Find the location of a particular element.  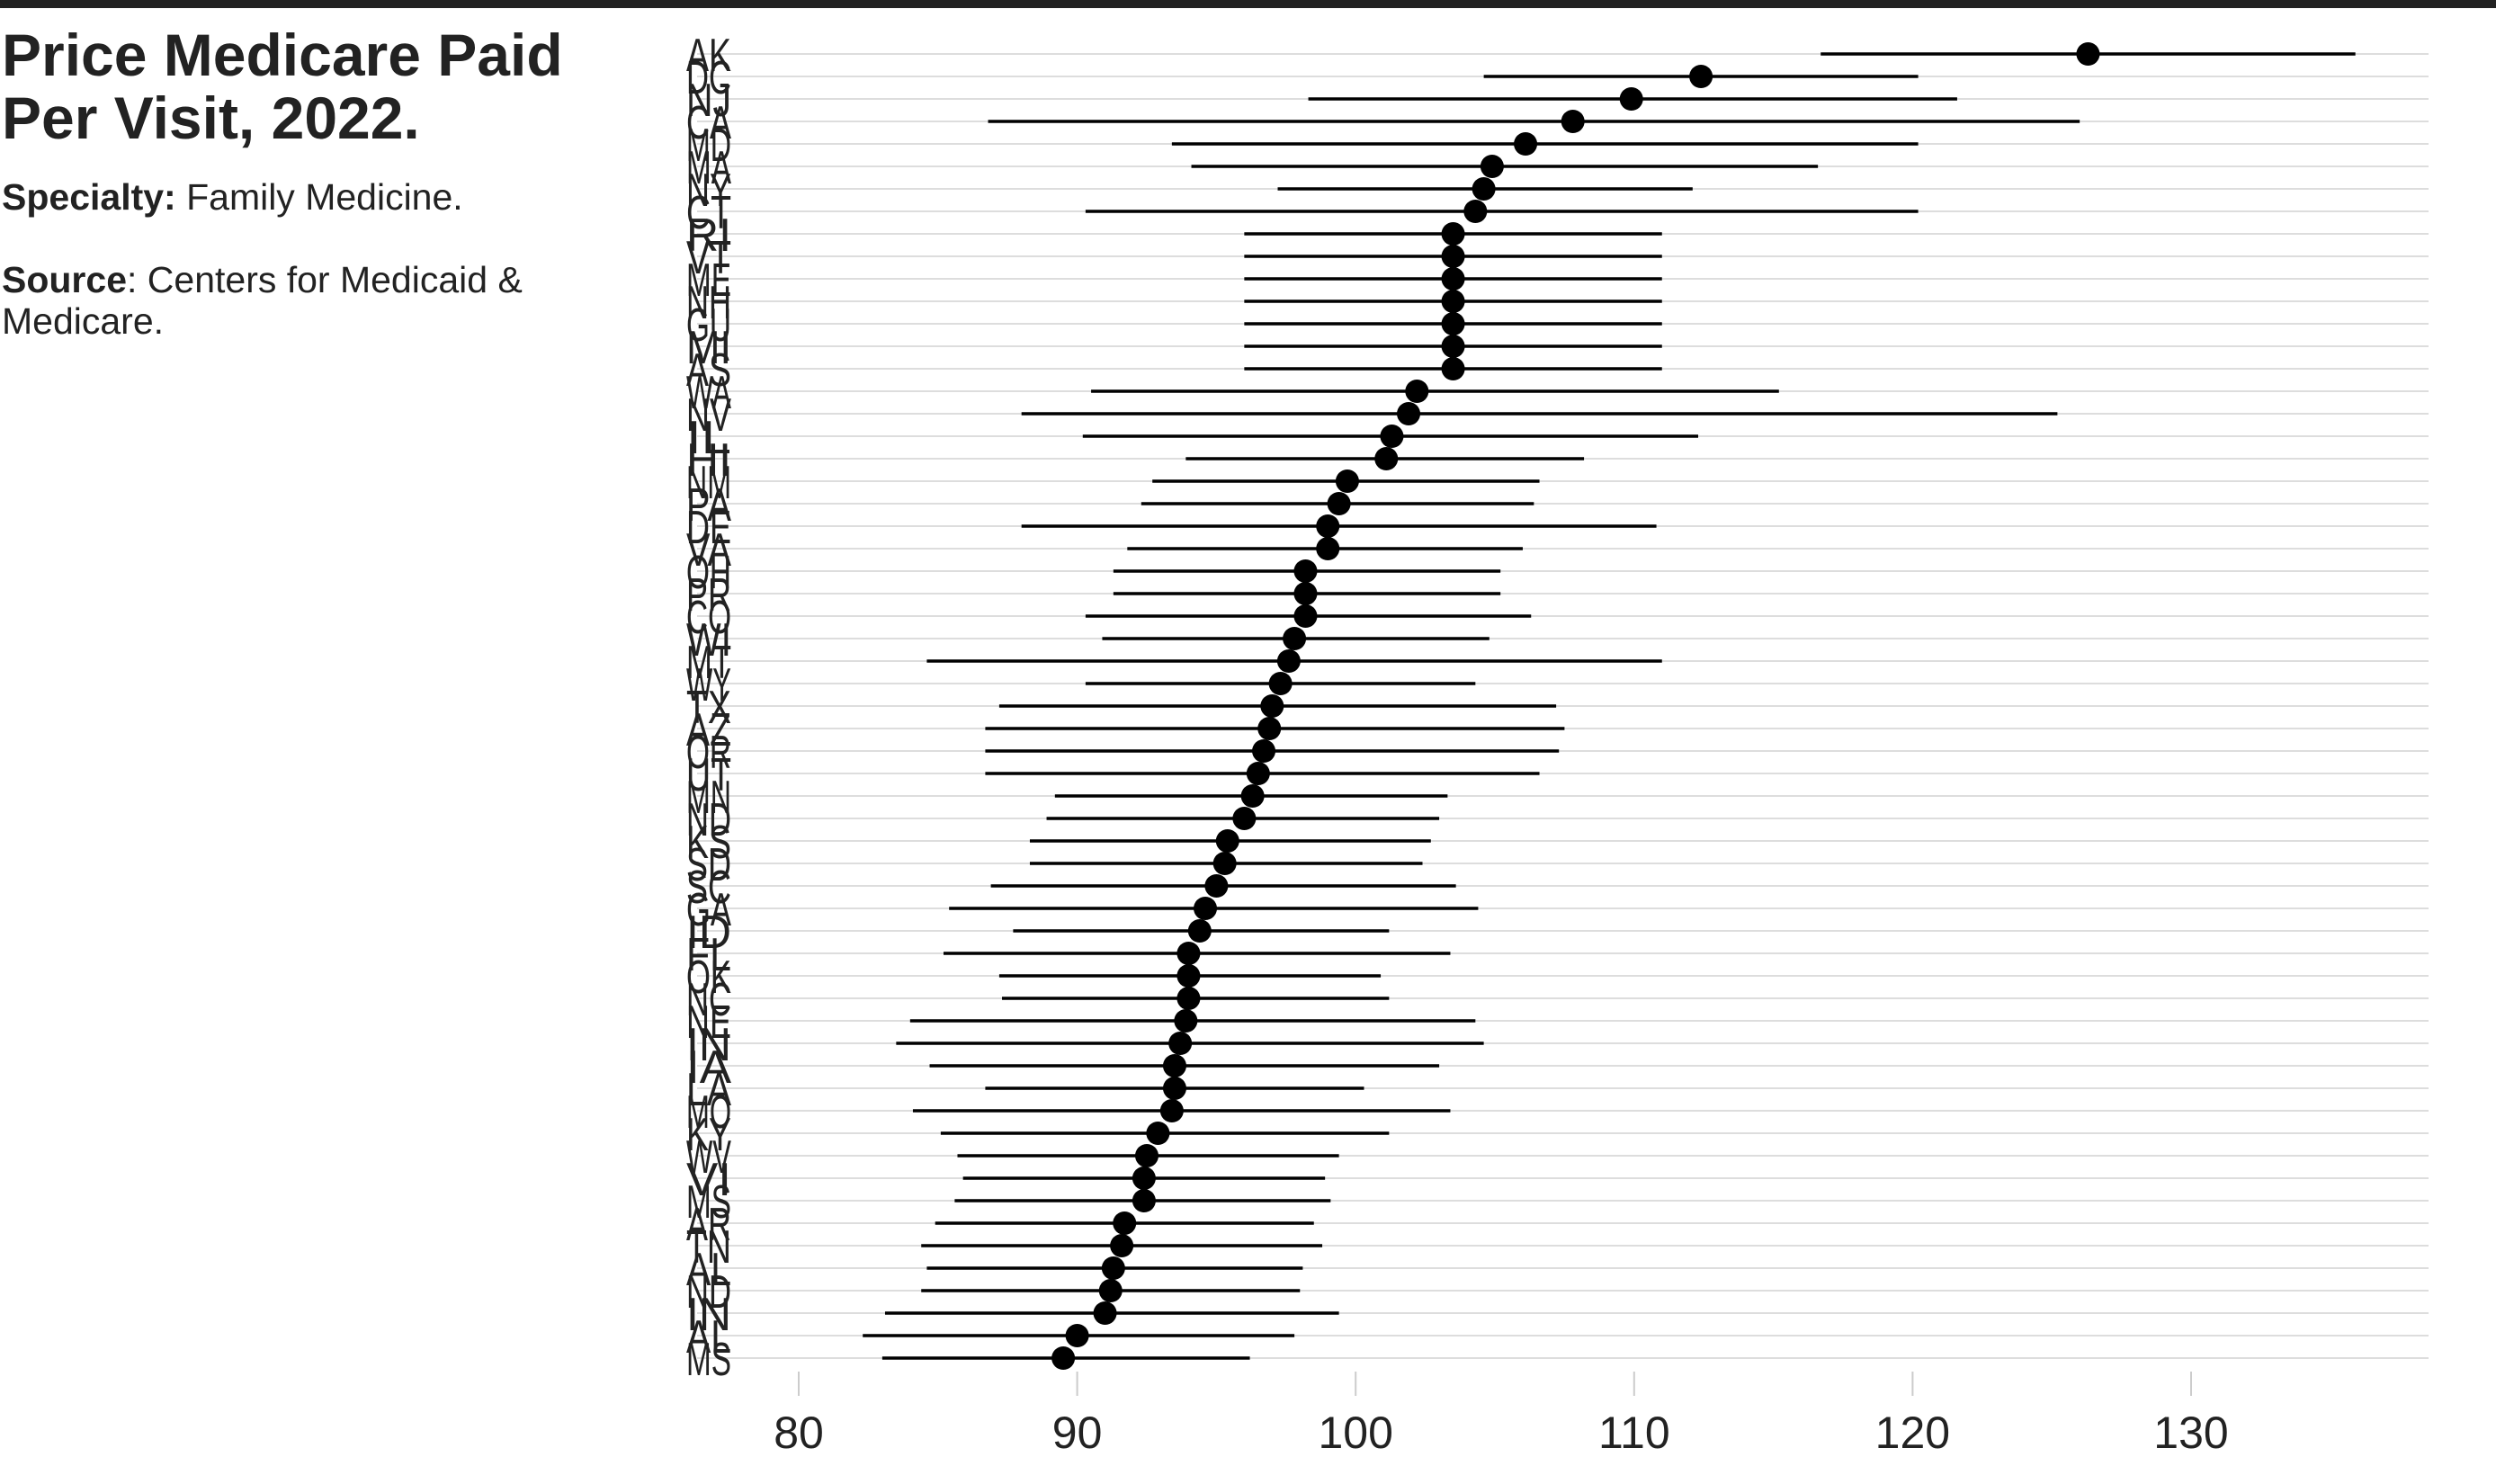

state-label: TX is located at coordinates (709, 708).